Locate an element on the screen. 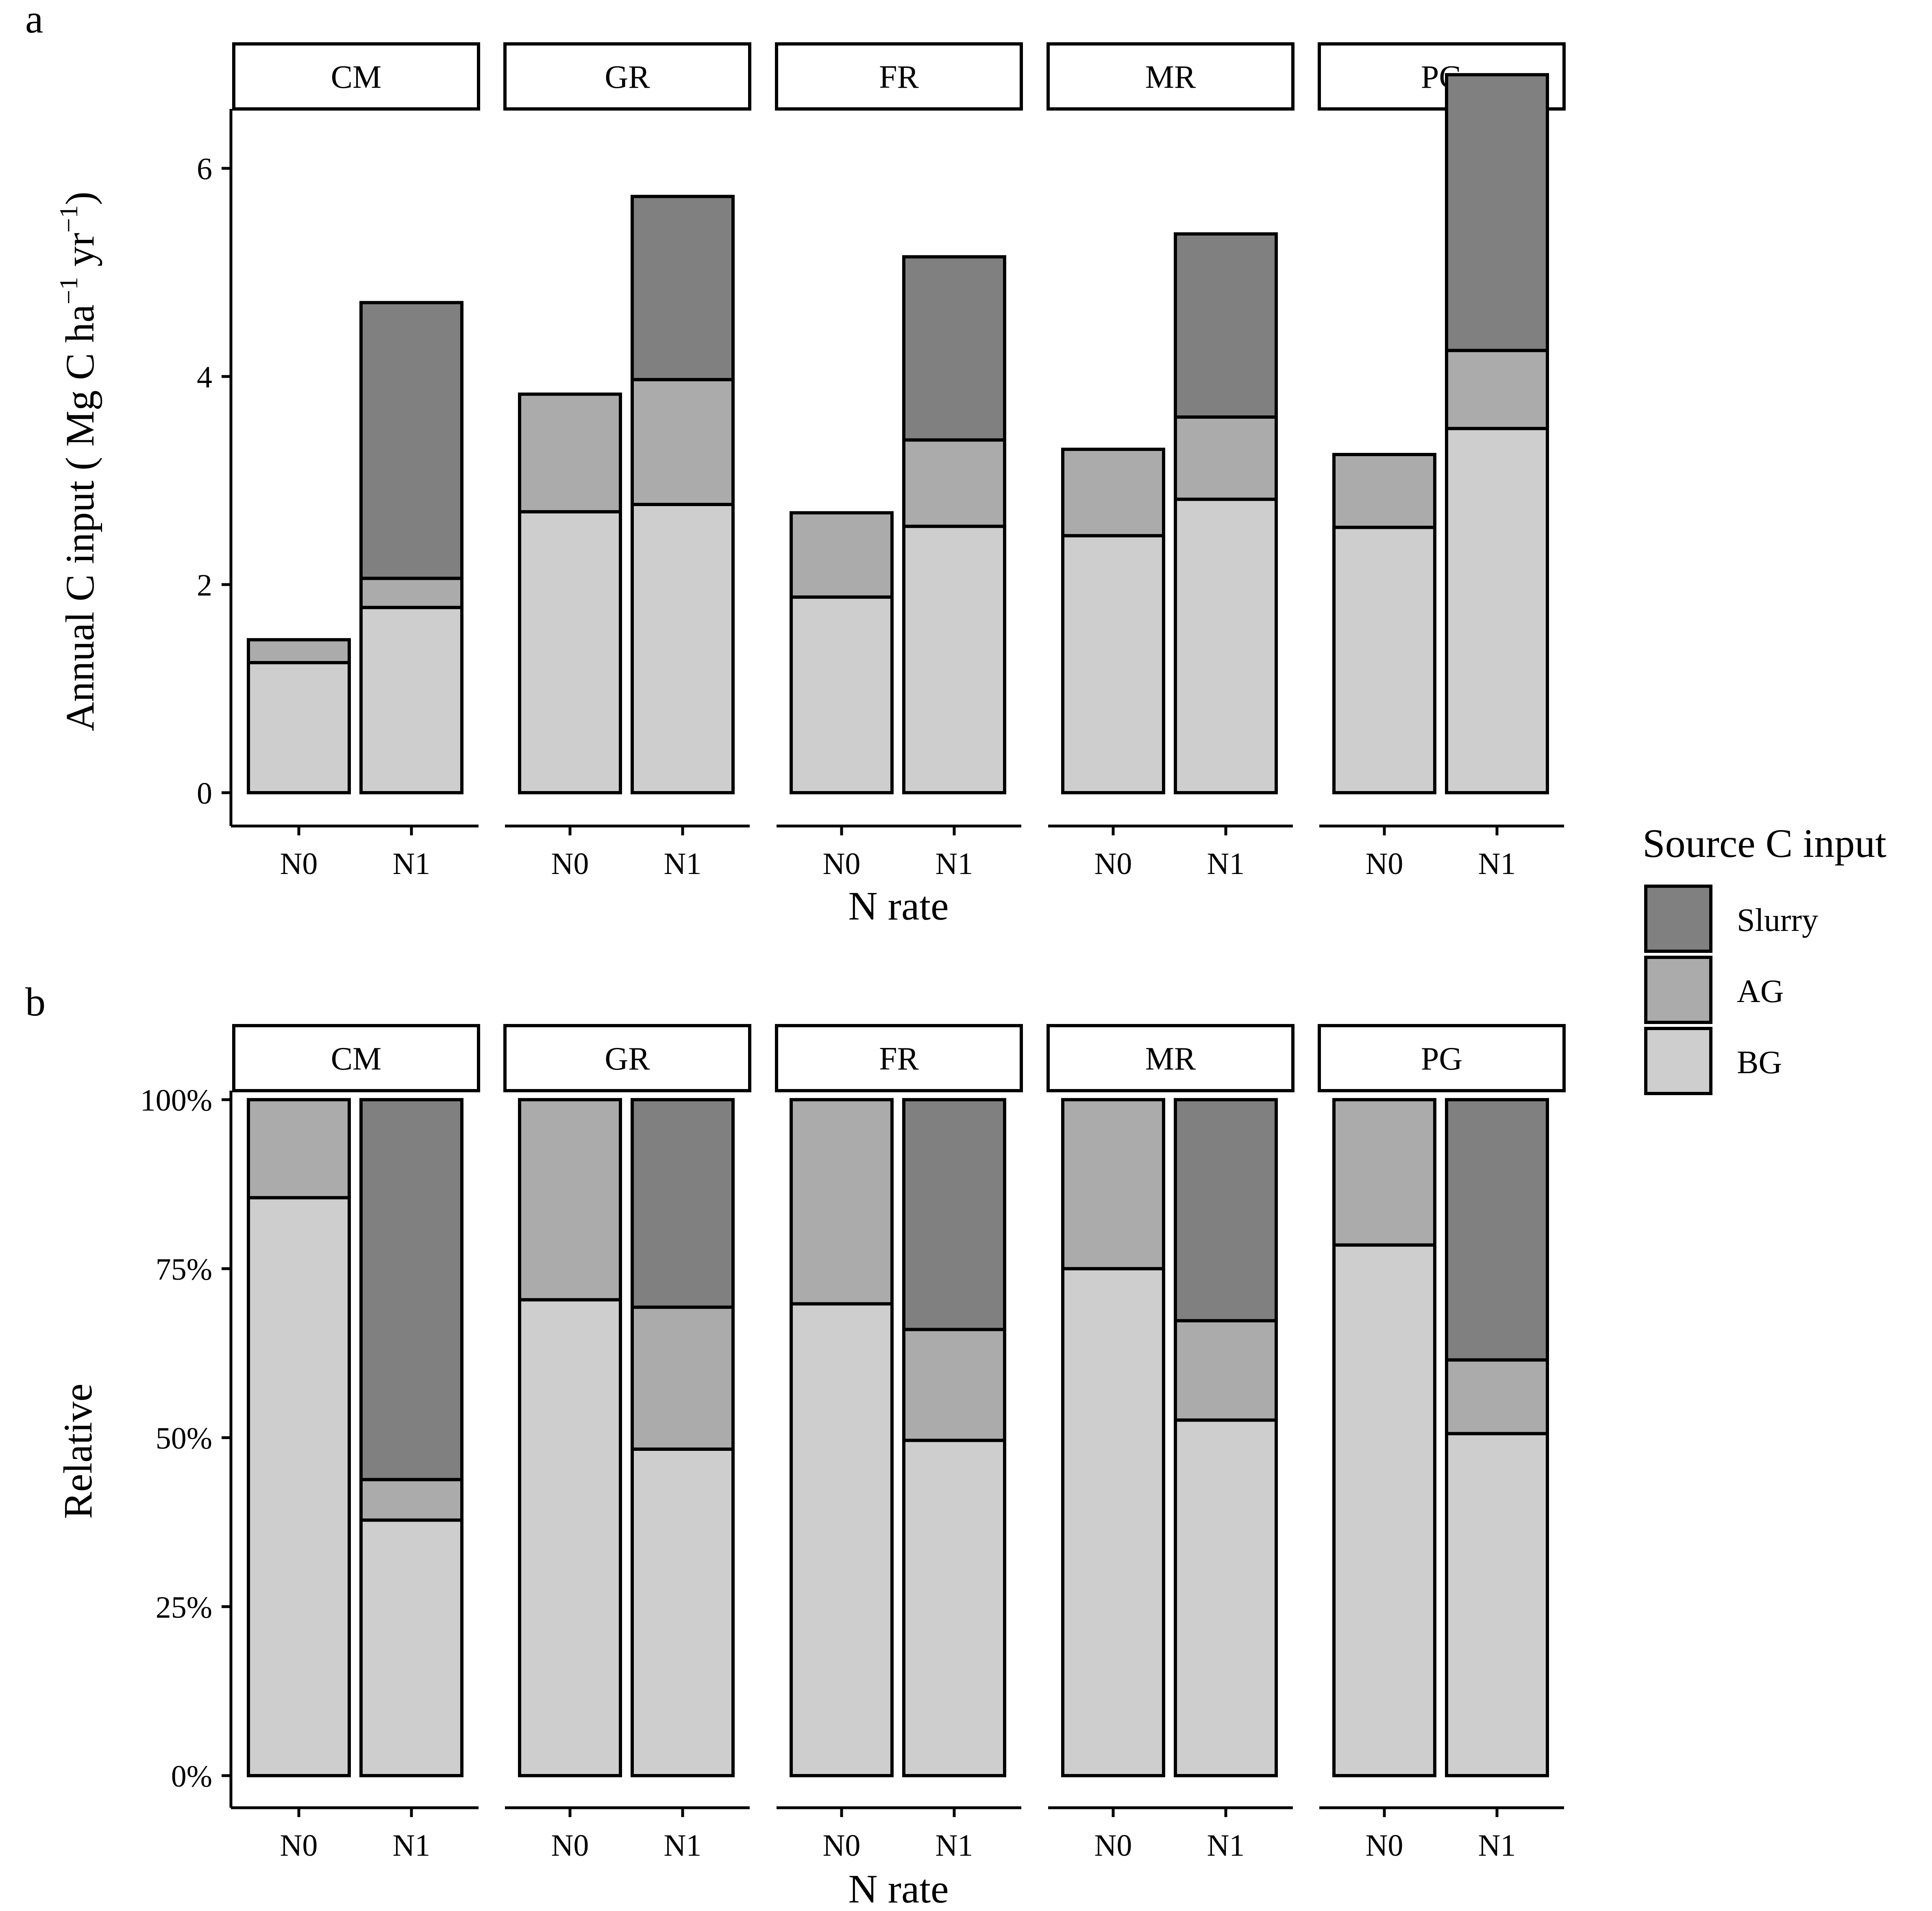 The image size is (1932, 1911). panel-b-bar-mr-n1-ag is located at coordinates (1226, 1370).